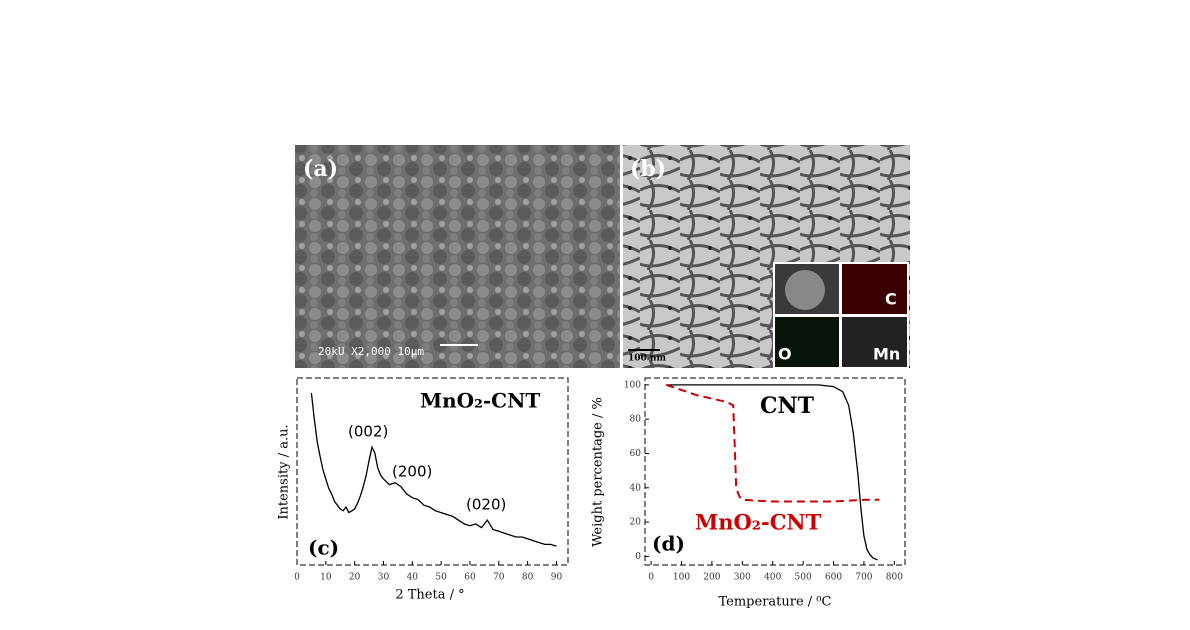  Describe the element at coordinates (648, 169) in the screenshot. I see `panel-label: (b)` at that location.